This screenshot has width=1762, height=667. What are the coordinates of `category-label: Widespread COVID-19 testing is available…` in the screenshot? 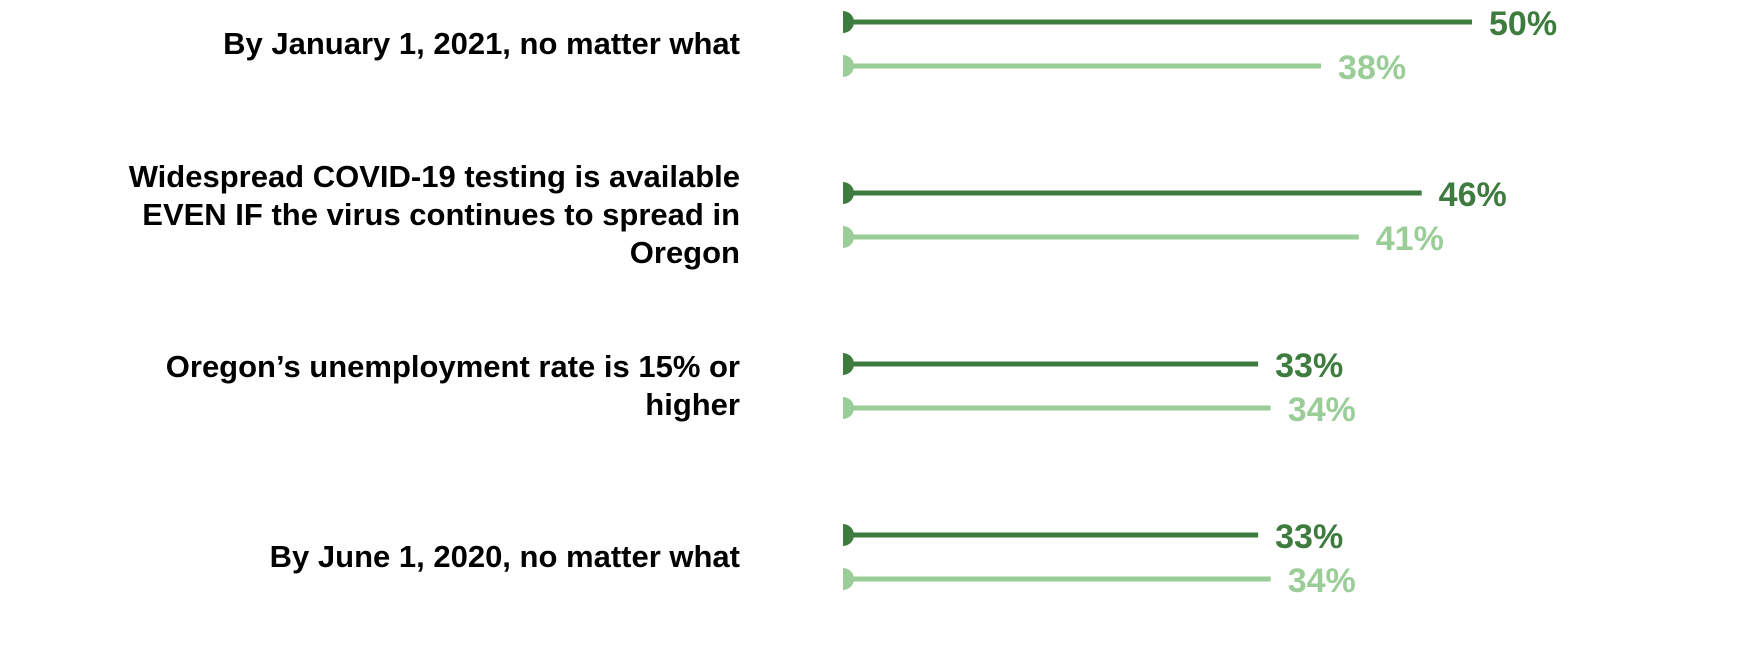 It's located at (434, 214).